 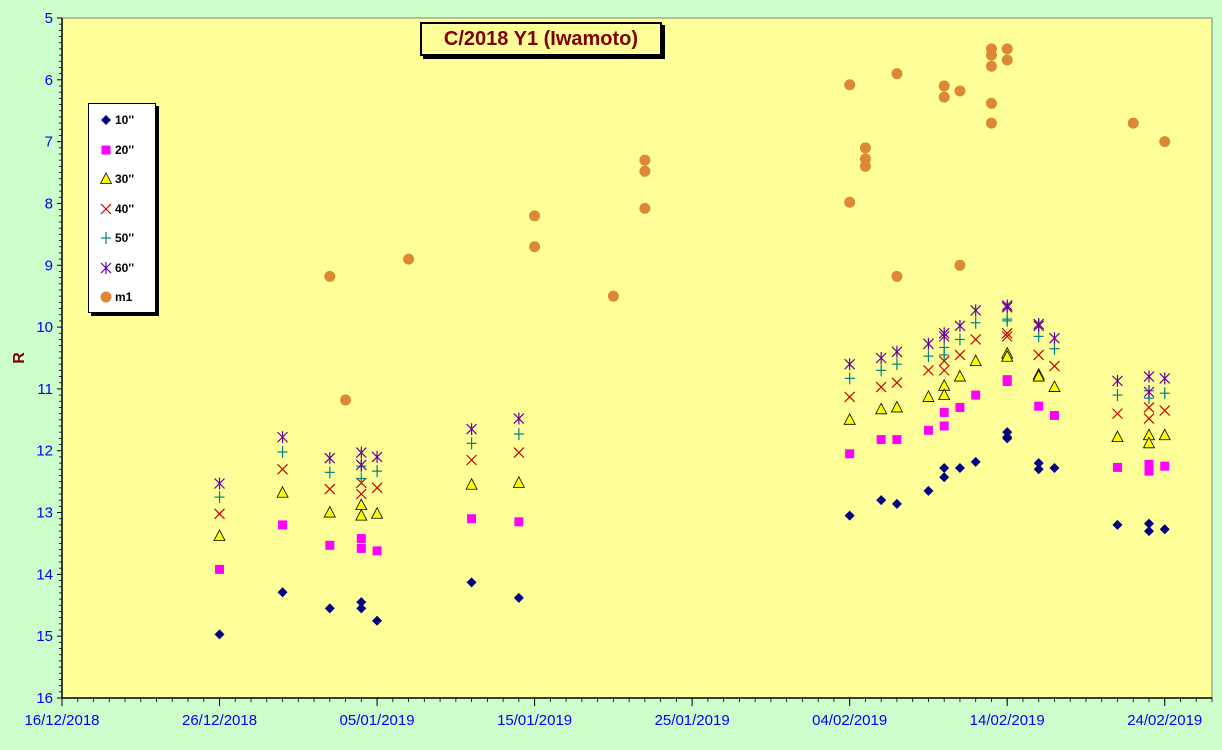 I want to click on legend-label: 30'', so click(x=125, y=179).